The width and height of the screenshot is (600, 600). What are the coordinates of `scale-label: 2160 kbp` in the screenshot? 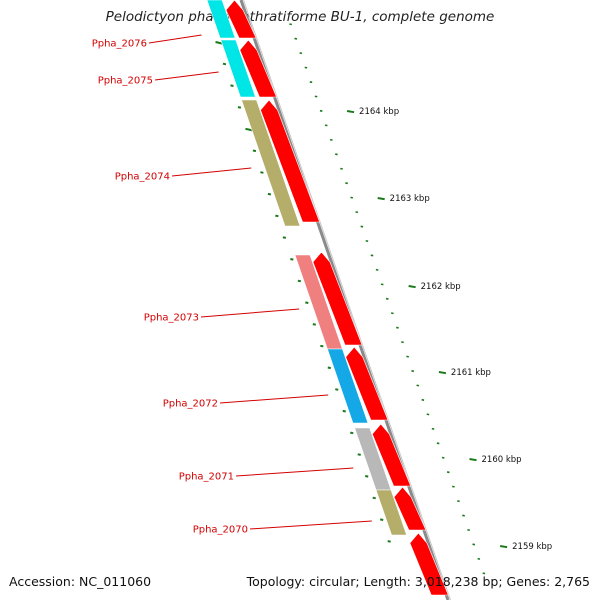 It's located at (502, 460).